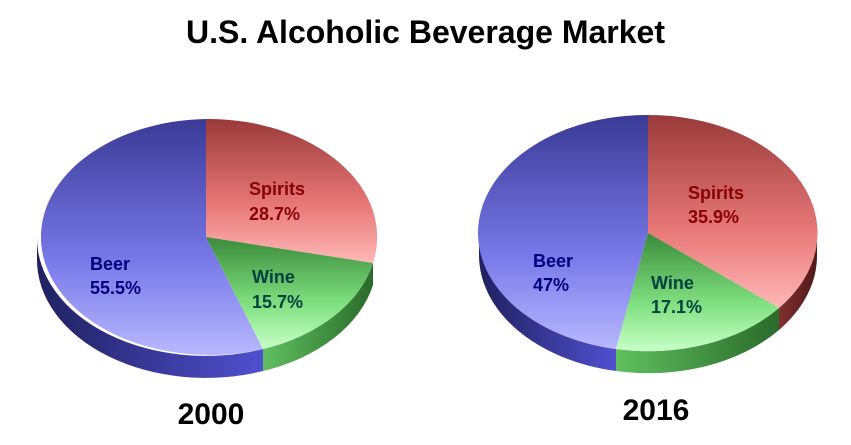 The image size is (851, 445). Describe the element at coordinates (211, 414) in the screenshot. I see `year-label-2000: 2000` at that location.